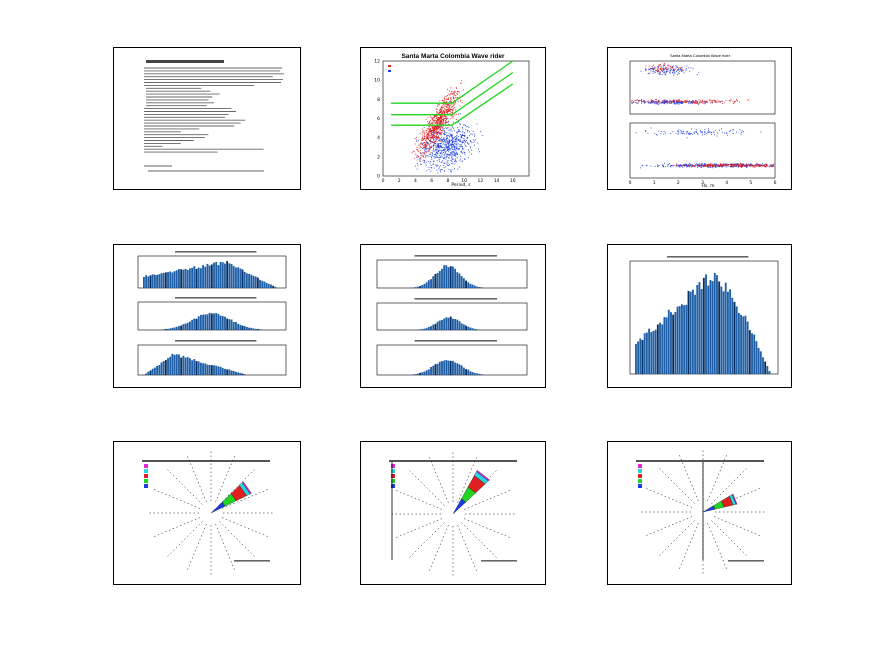 The height and width of the screenshot is (656, 875). What do you see at coordinates (177, 527) in the screenshot?
I see `rose-spoke` at bounding box center [177, 527].